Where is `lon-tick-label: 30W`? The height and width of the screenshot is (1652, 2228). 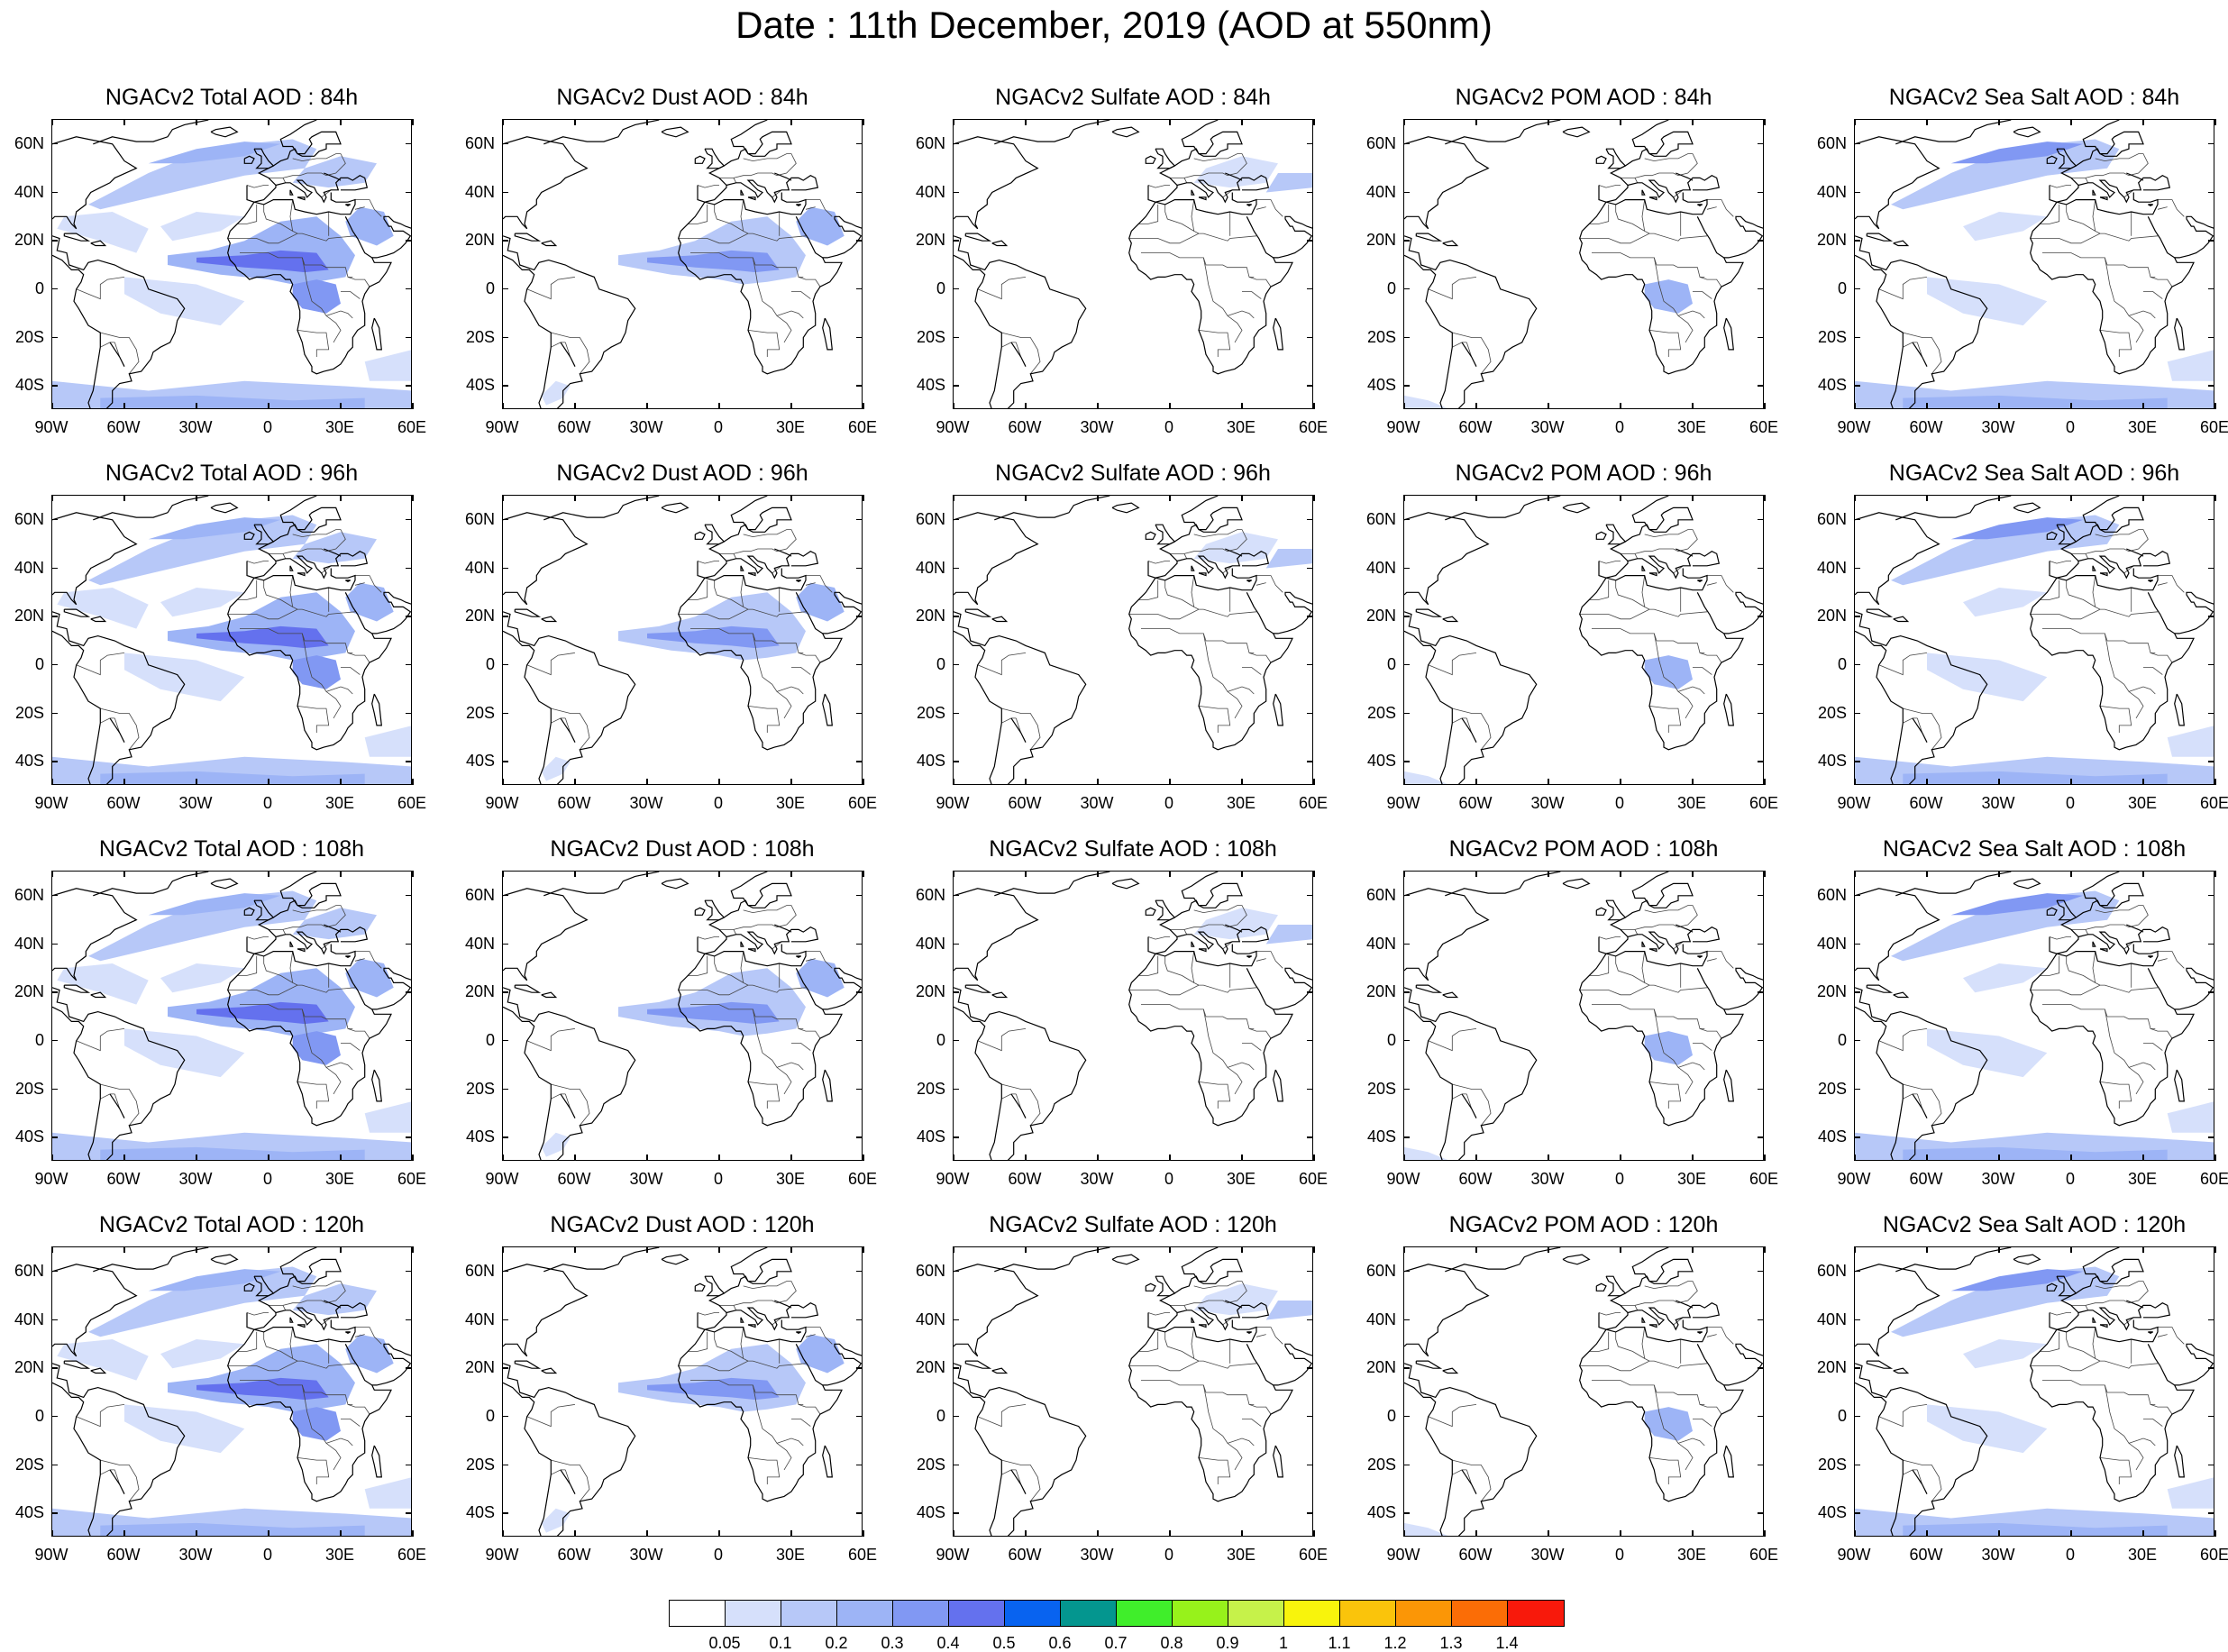 lon-tick-label: 30W is located at coordinates (1097, 803).